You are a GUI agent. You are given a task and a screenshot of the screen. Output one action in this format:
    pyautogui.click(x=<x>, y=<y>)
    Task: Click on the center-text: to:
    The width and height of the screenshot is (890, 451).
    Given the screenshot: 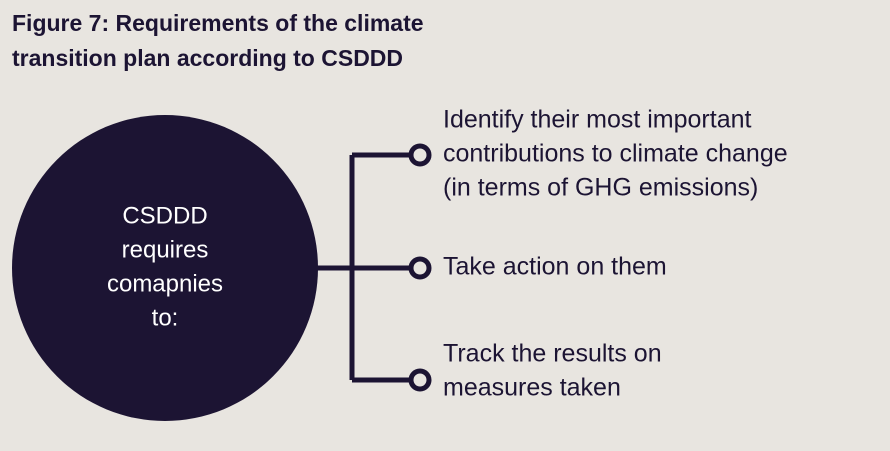 What is the action you would take?
    pyautogui.click(x=165, y=317)
    